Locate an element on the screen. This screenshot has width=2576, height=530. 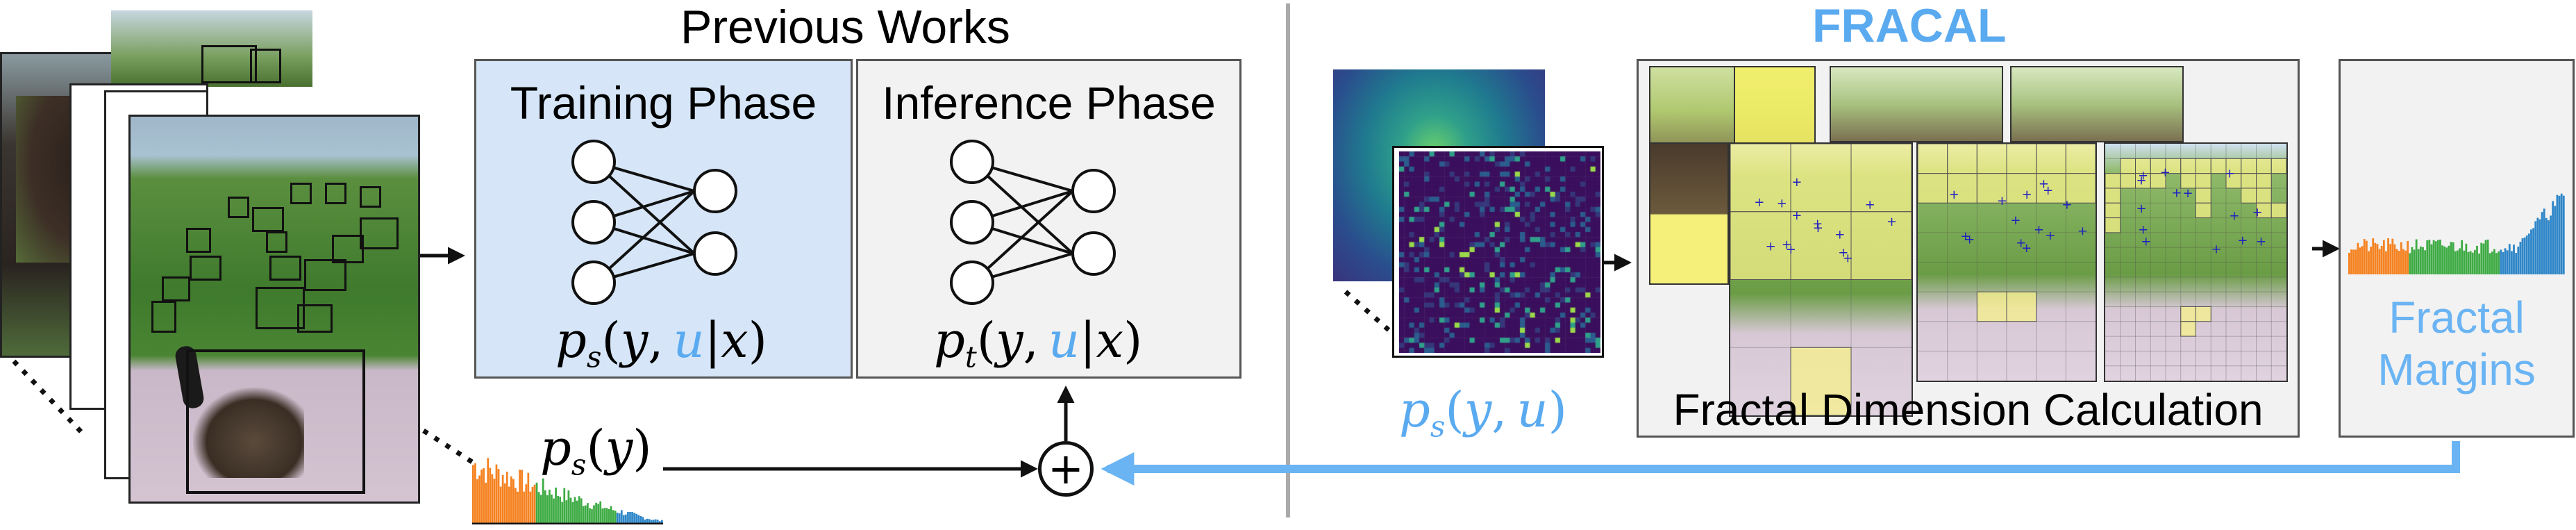
heading-previous-works: Previous Works is located at coordinates (845, 27).